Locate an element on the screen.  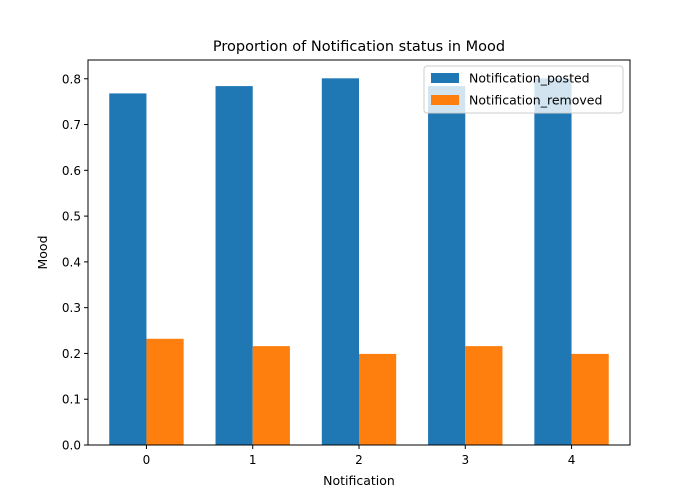
x-tick-label: 2 is located at coordinates (359, 460).